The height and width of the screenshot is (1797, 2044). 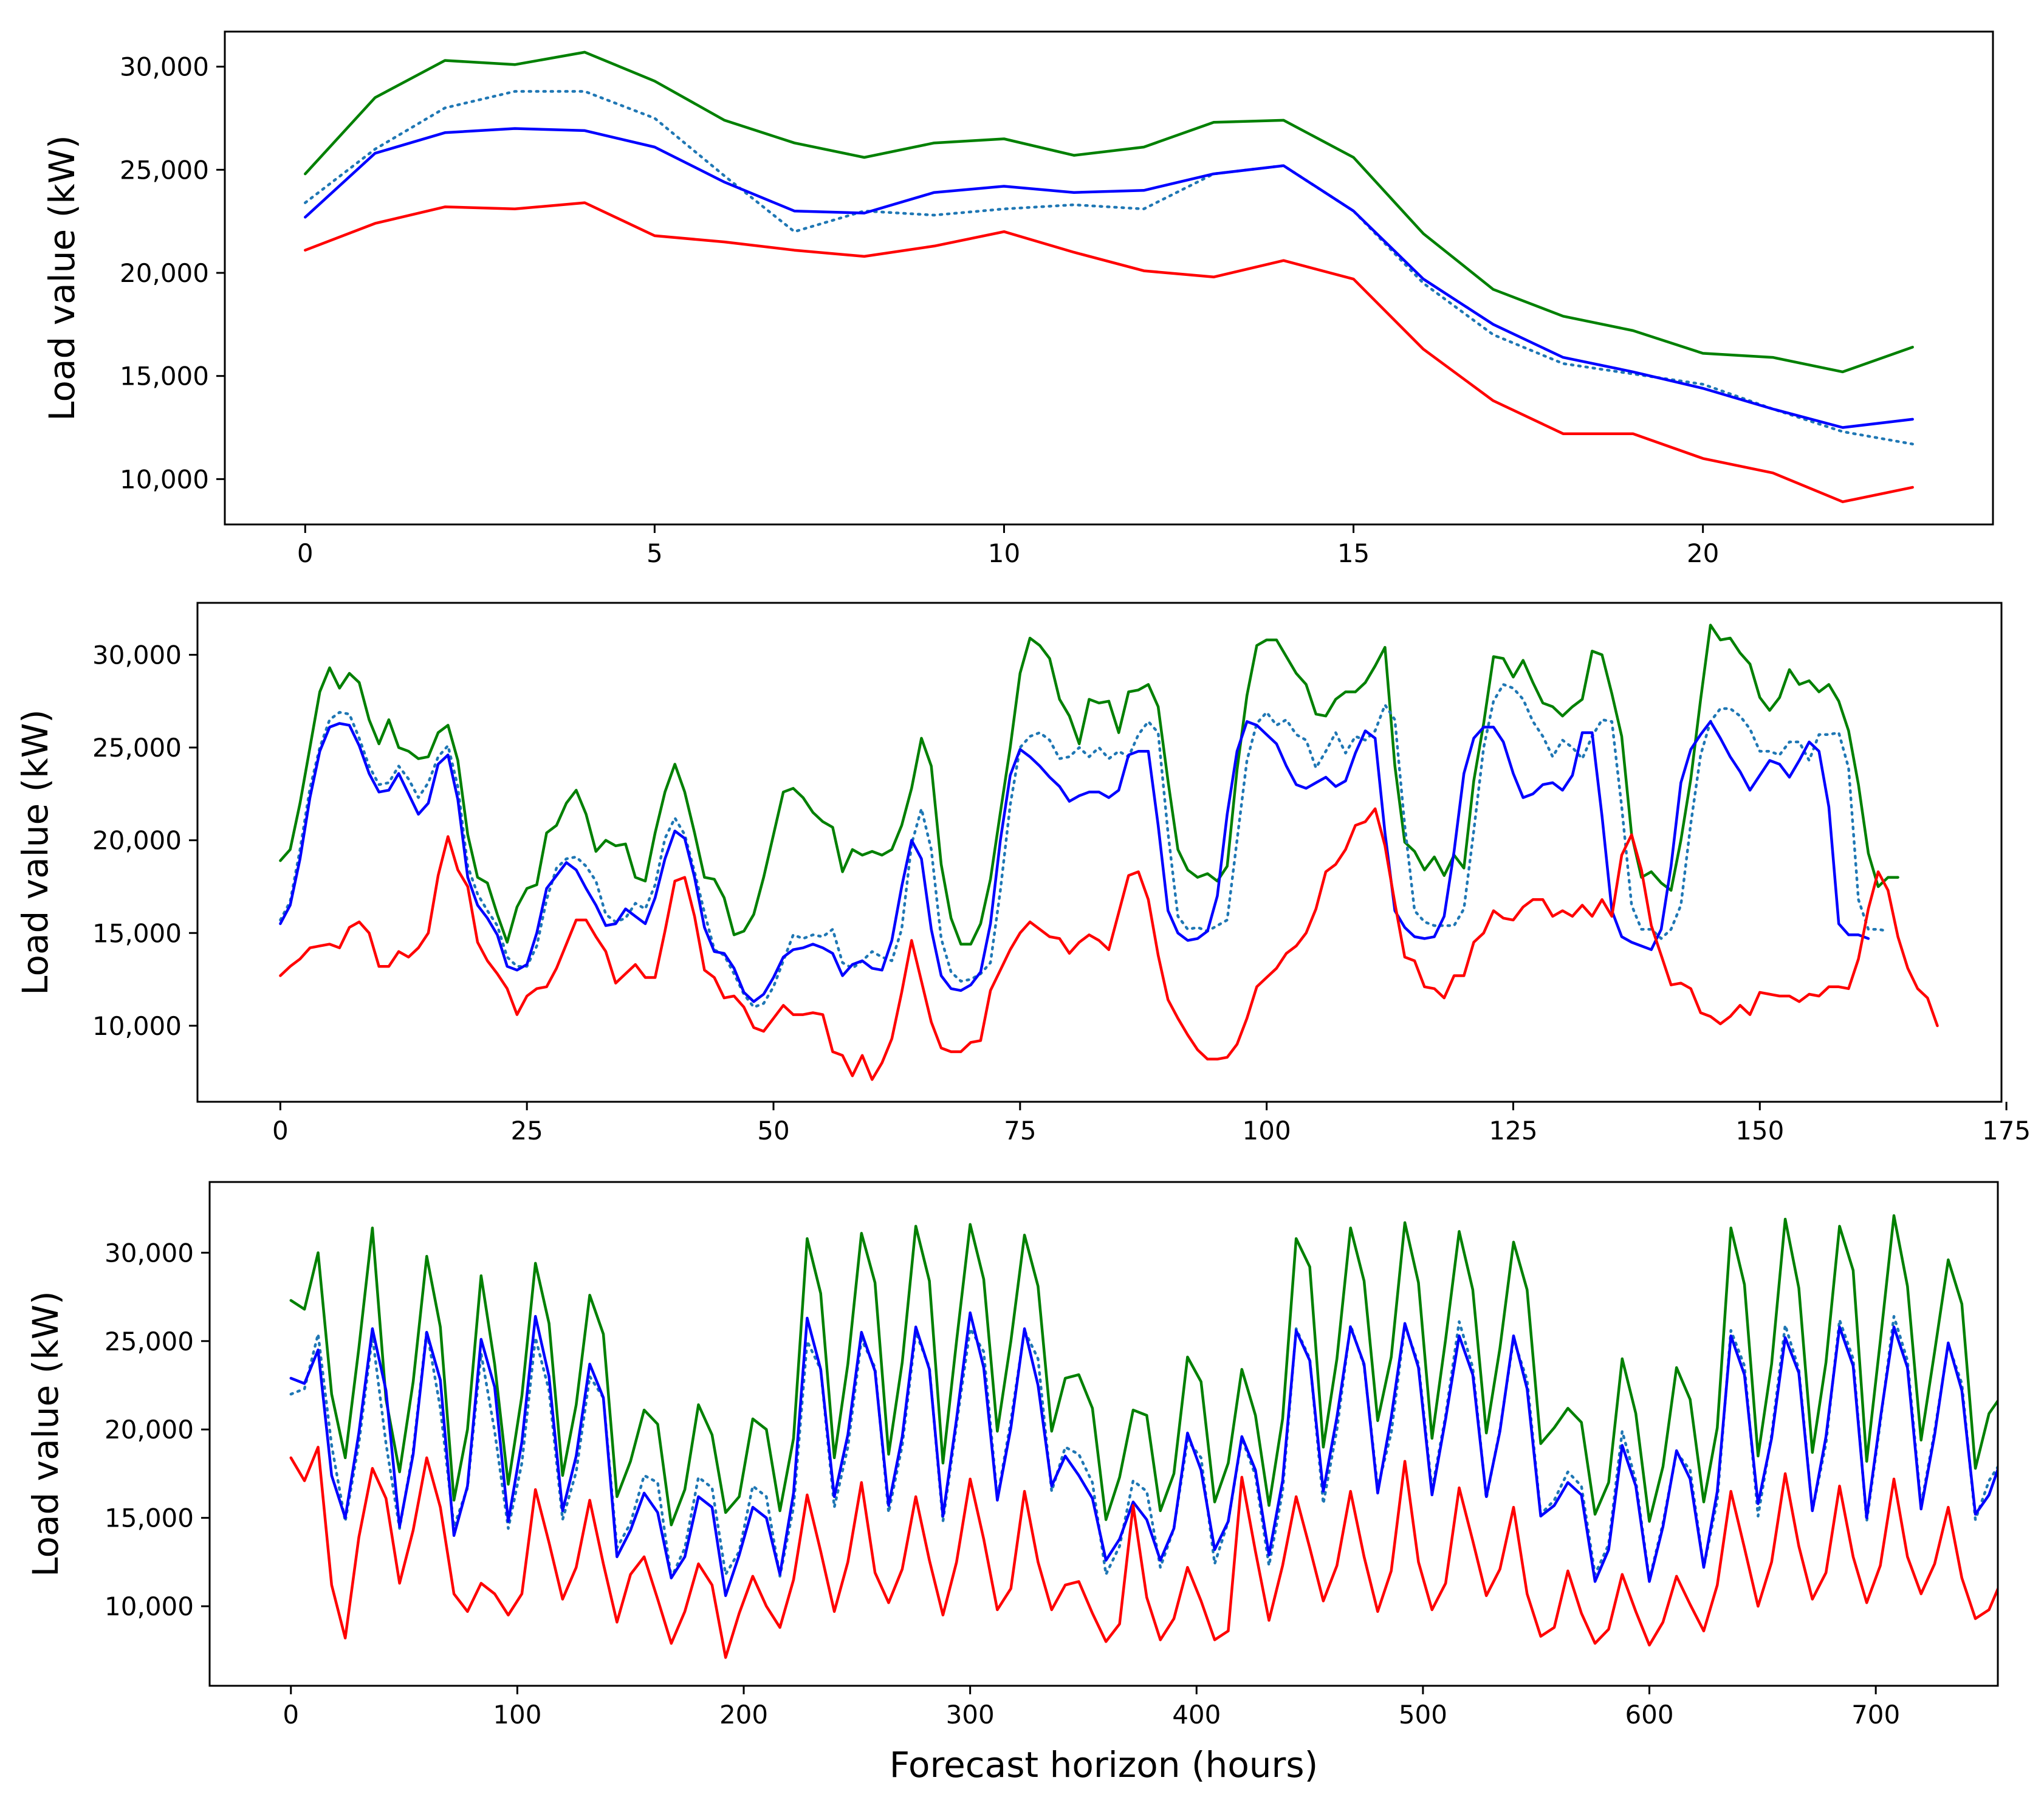 What do you see at coordinates (1004, 553) in the screenshot?
I see `x-tick-label: 10` at bounding box center [1004, 553].